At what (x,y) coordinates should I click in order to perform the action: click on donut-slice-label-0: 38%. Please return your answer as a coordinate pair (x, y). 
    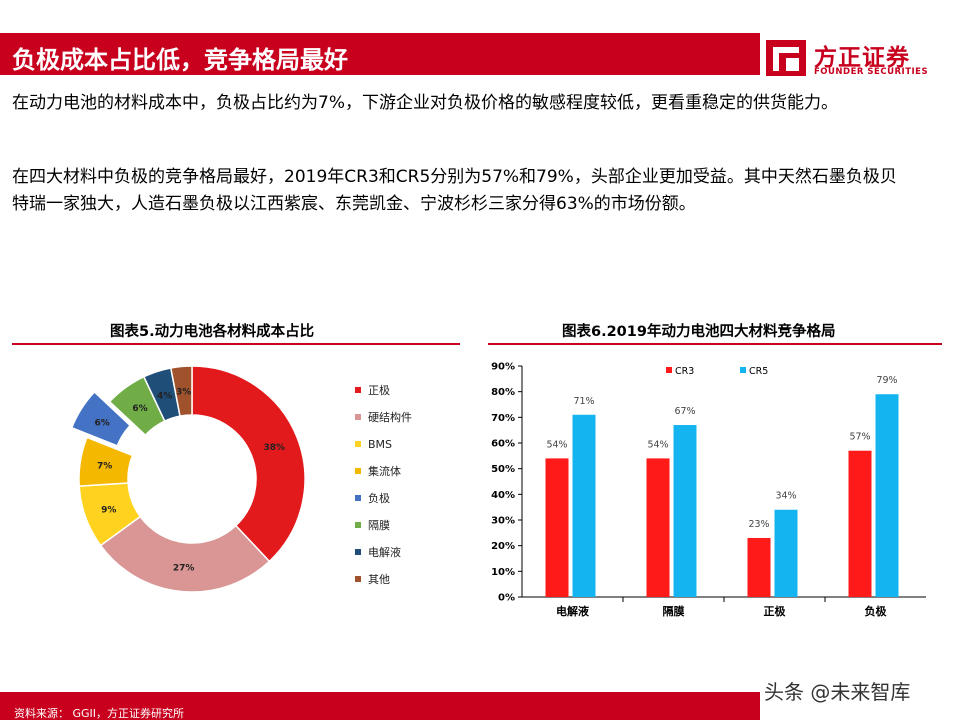
    Looking at the image, I should click on (275, 448).